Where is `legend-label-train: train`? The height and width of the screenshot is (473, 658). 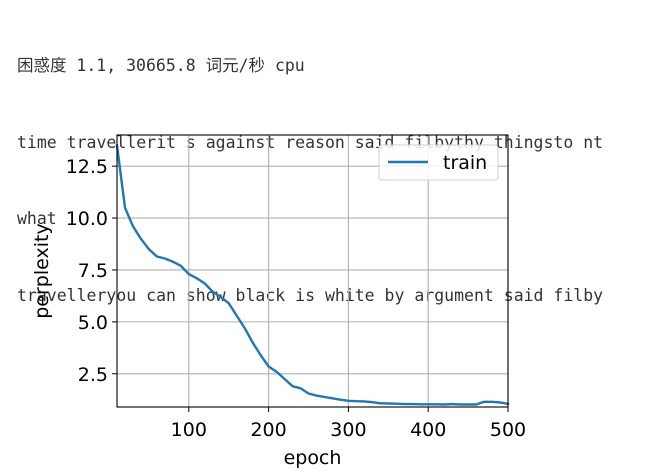 legend-label-train: train is located at coordinates (465, 163).